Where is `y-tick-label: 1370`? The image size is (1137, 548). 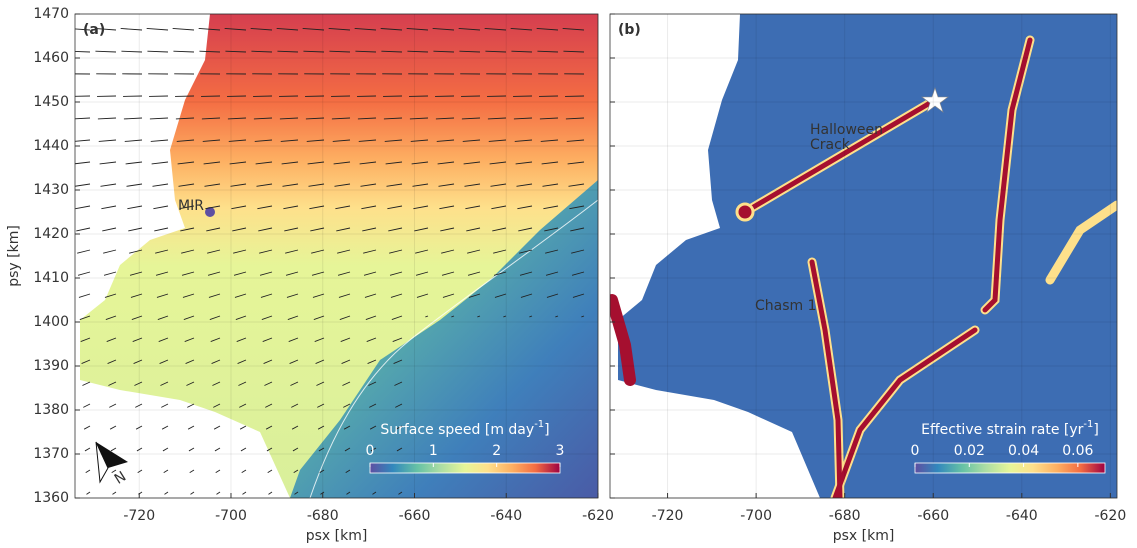
y-tick-label: 1370 is located at coordinates (51, 454).